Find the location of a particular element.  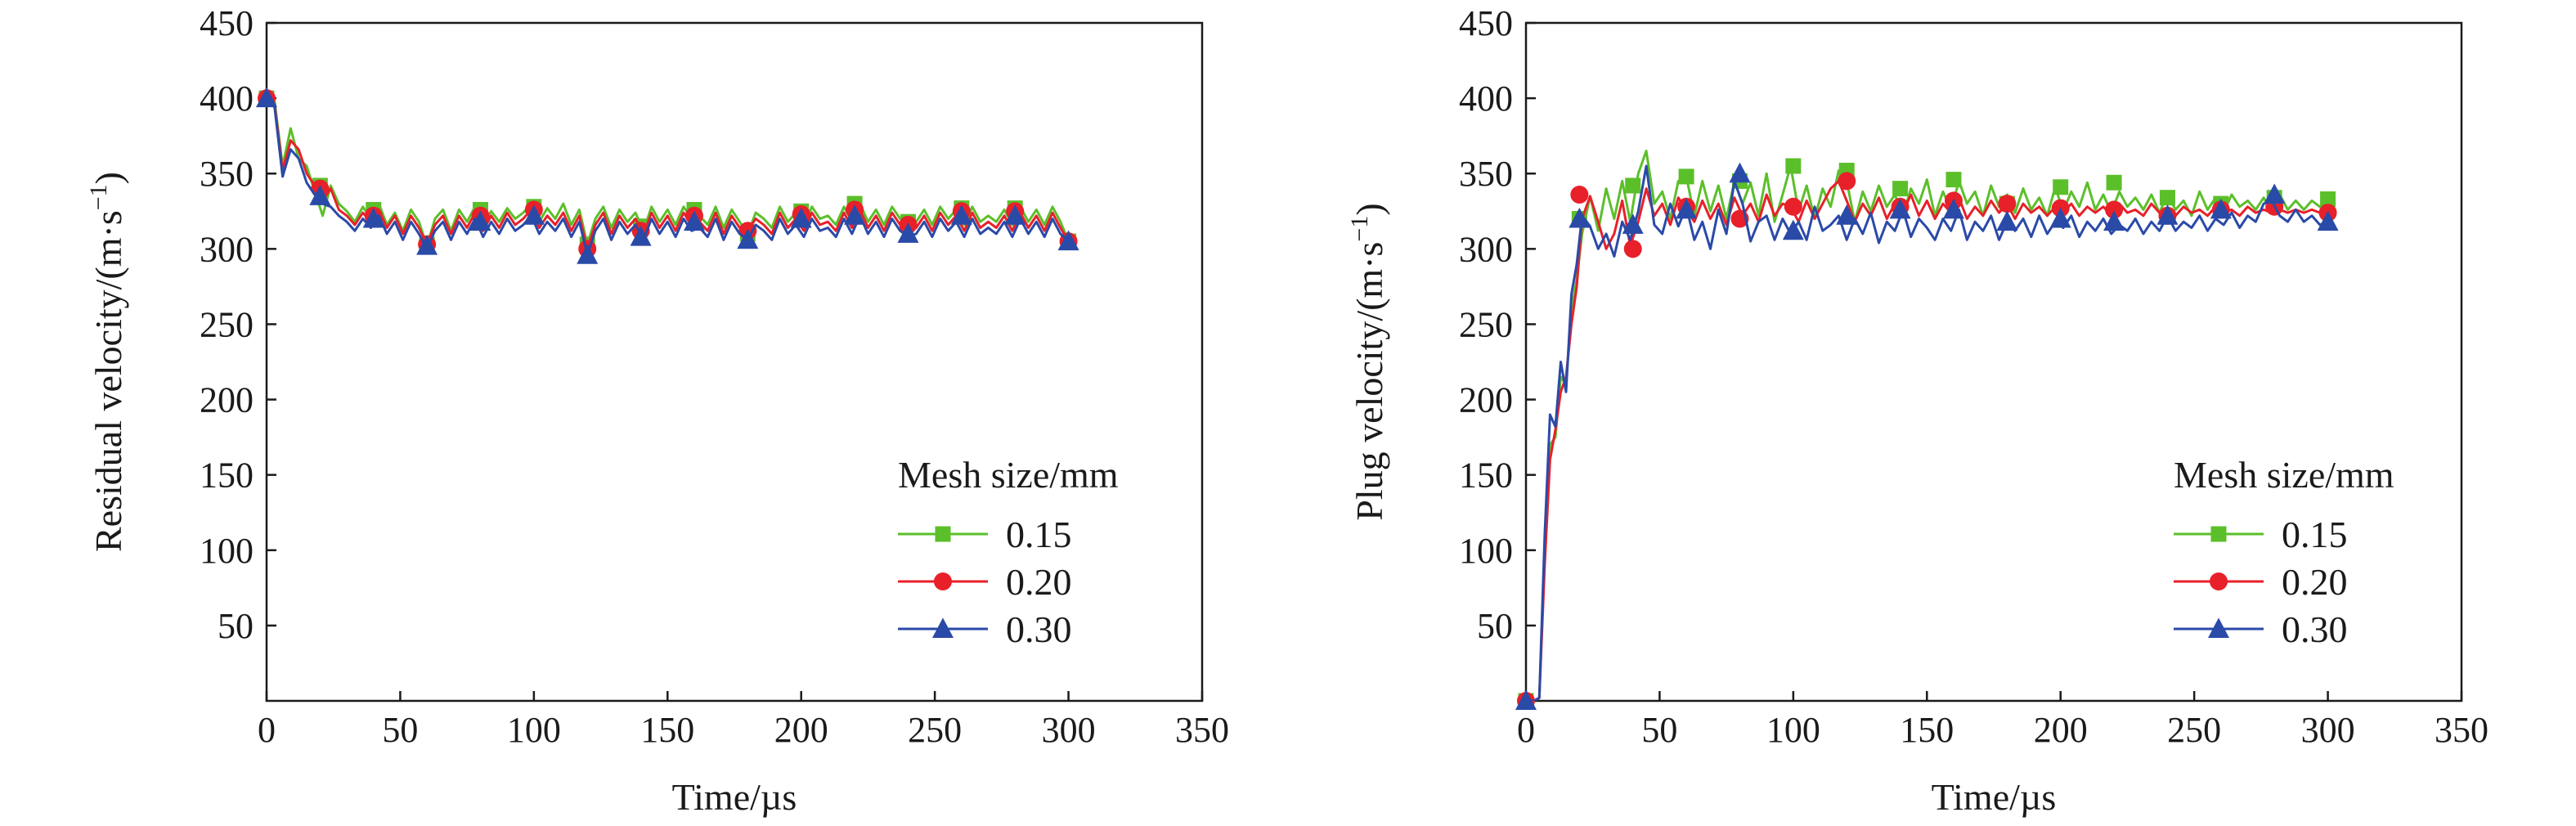

y-axis-label: Plug velocity/(m·s−1) is located at coordinates (1368, 361).